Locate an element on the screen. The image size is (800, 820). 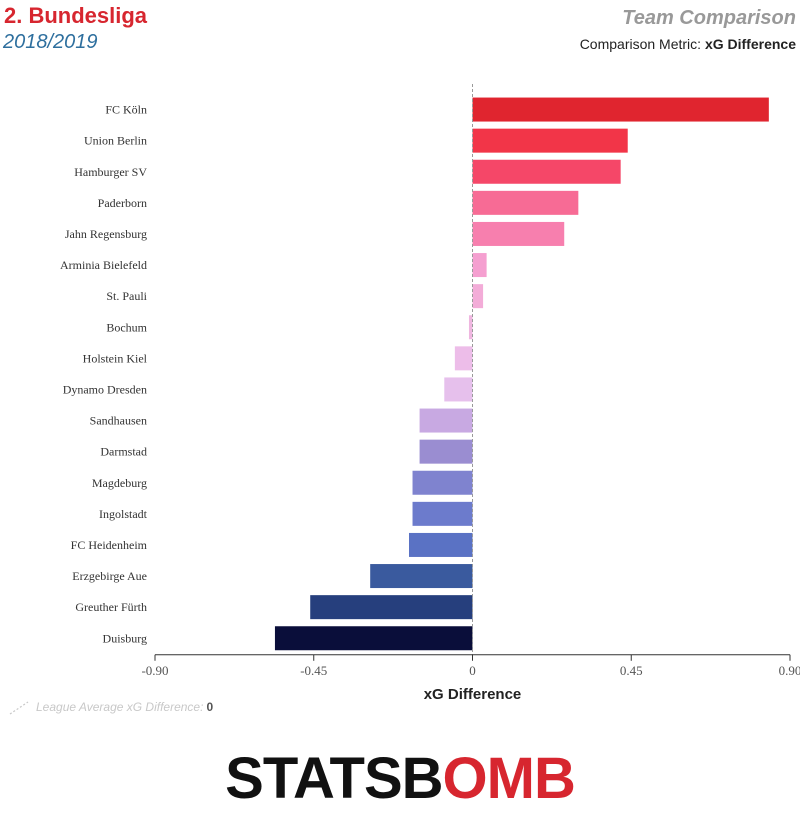
x-tick-label: -0.90 is located at coordinates (154, 670).